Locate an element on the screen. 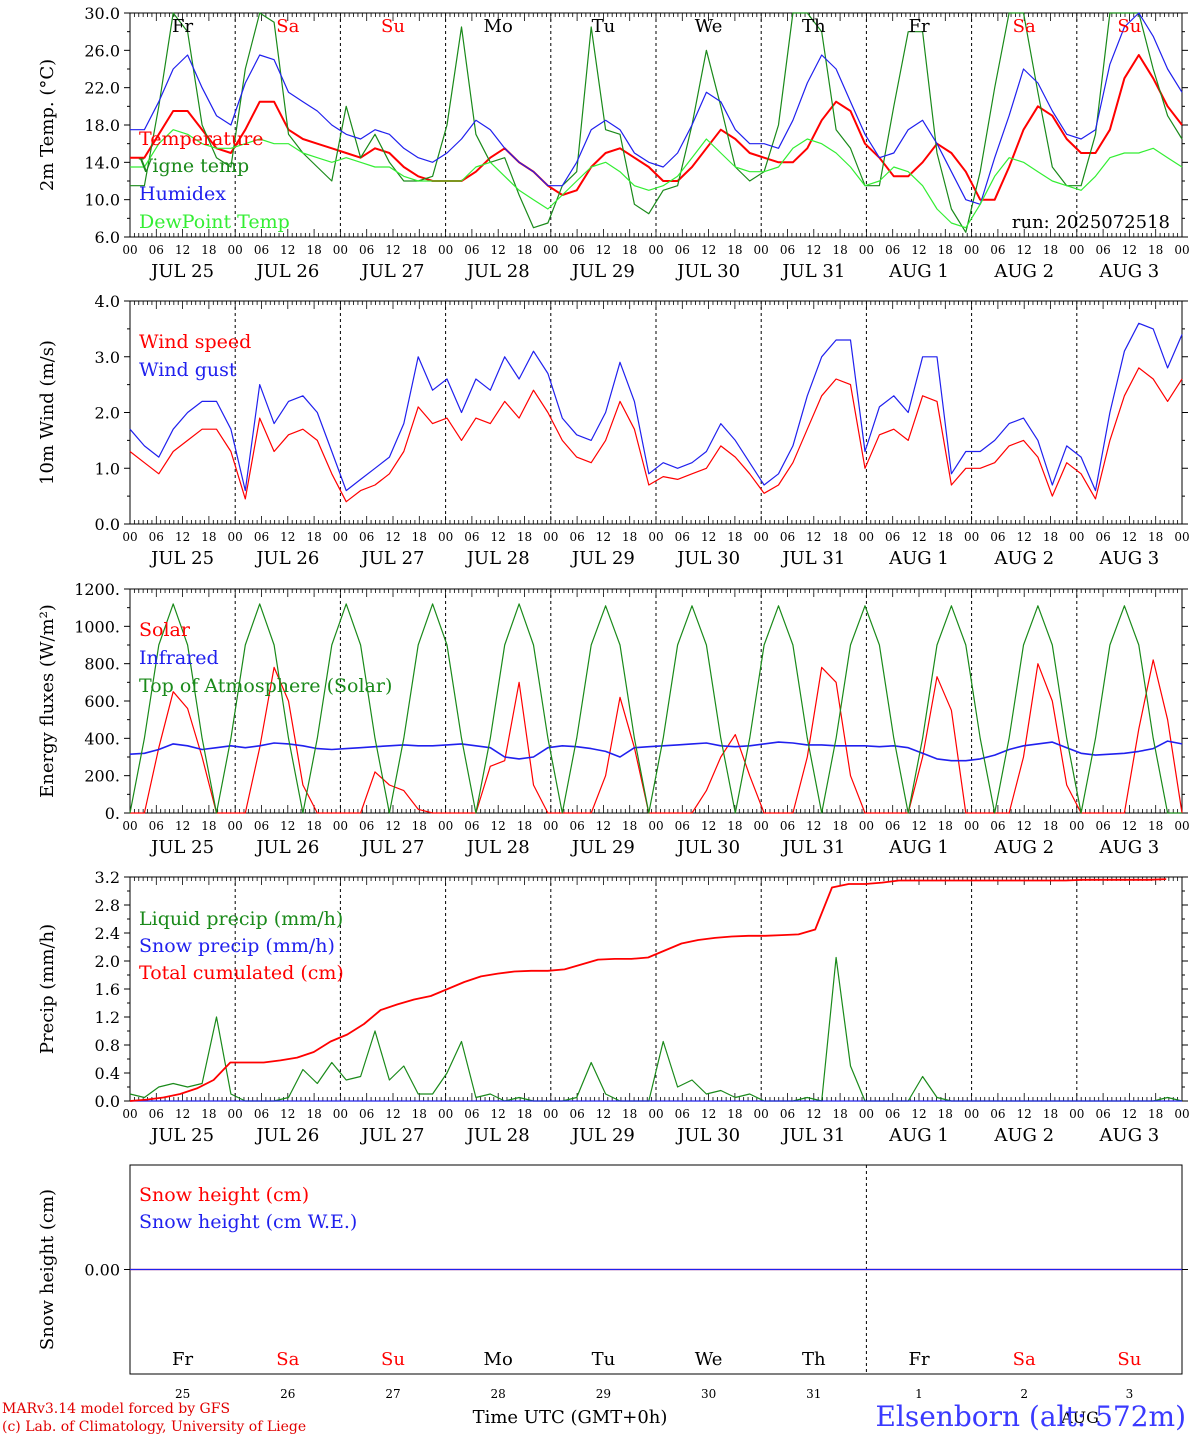 The image size is (1194, 1440). legend-entry: Wind speed is located at coordinates (195, 342).